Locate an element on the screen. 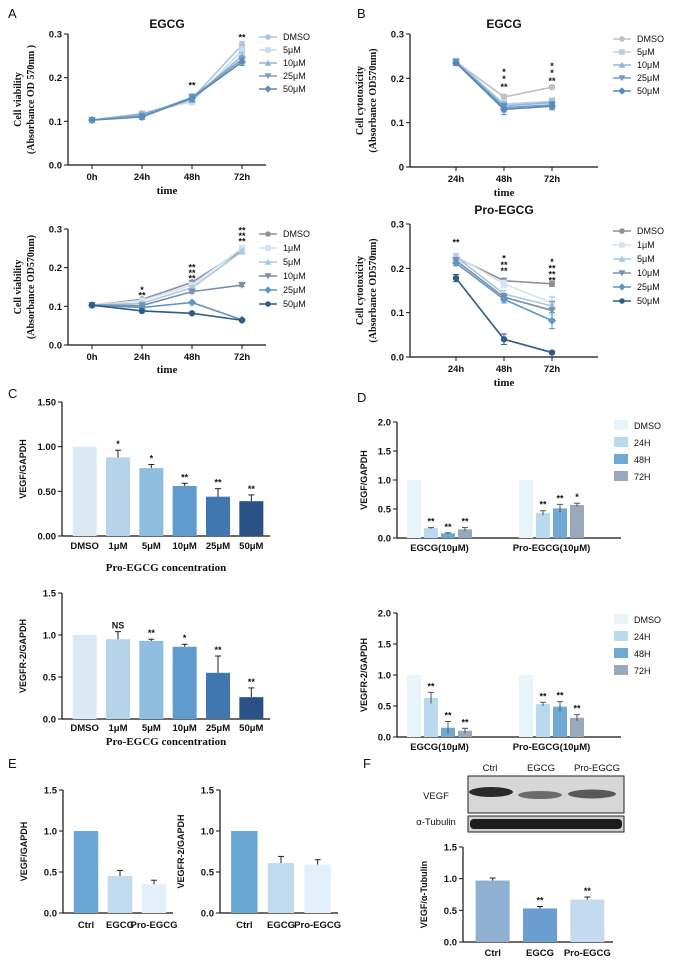 The width and height of the screenshot is (697, 974). y-axis-title: VEGFR-2/GAPDH is located at coordinates (364, 675).